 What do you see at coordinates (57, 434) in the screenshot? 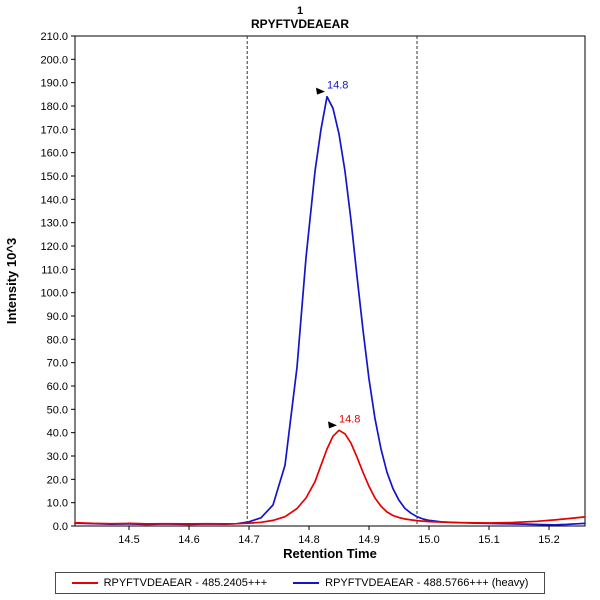
I see `y-tick-label: 40.0` at bounding box center [57, 434].